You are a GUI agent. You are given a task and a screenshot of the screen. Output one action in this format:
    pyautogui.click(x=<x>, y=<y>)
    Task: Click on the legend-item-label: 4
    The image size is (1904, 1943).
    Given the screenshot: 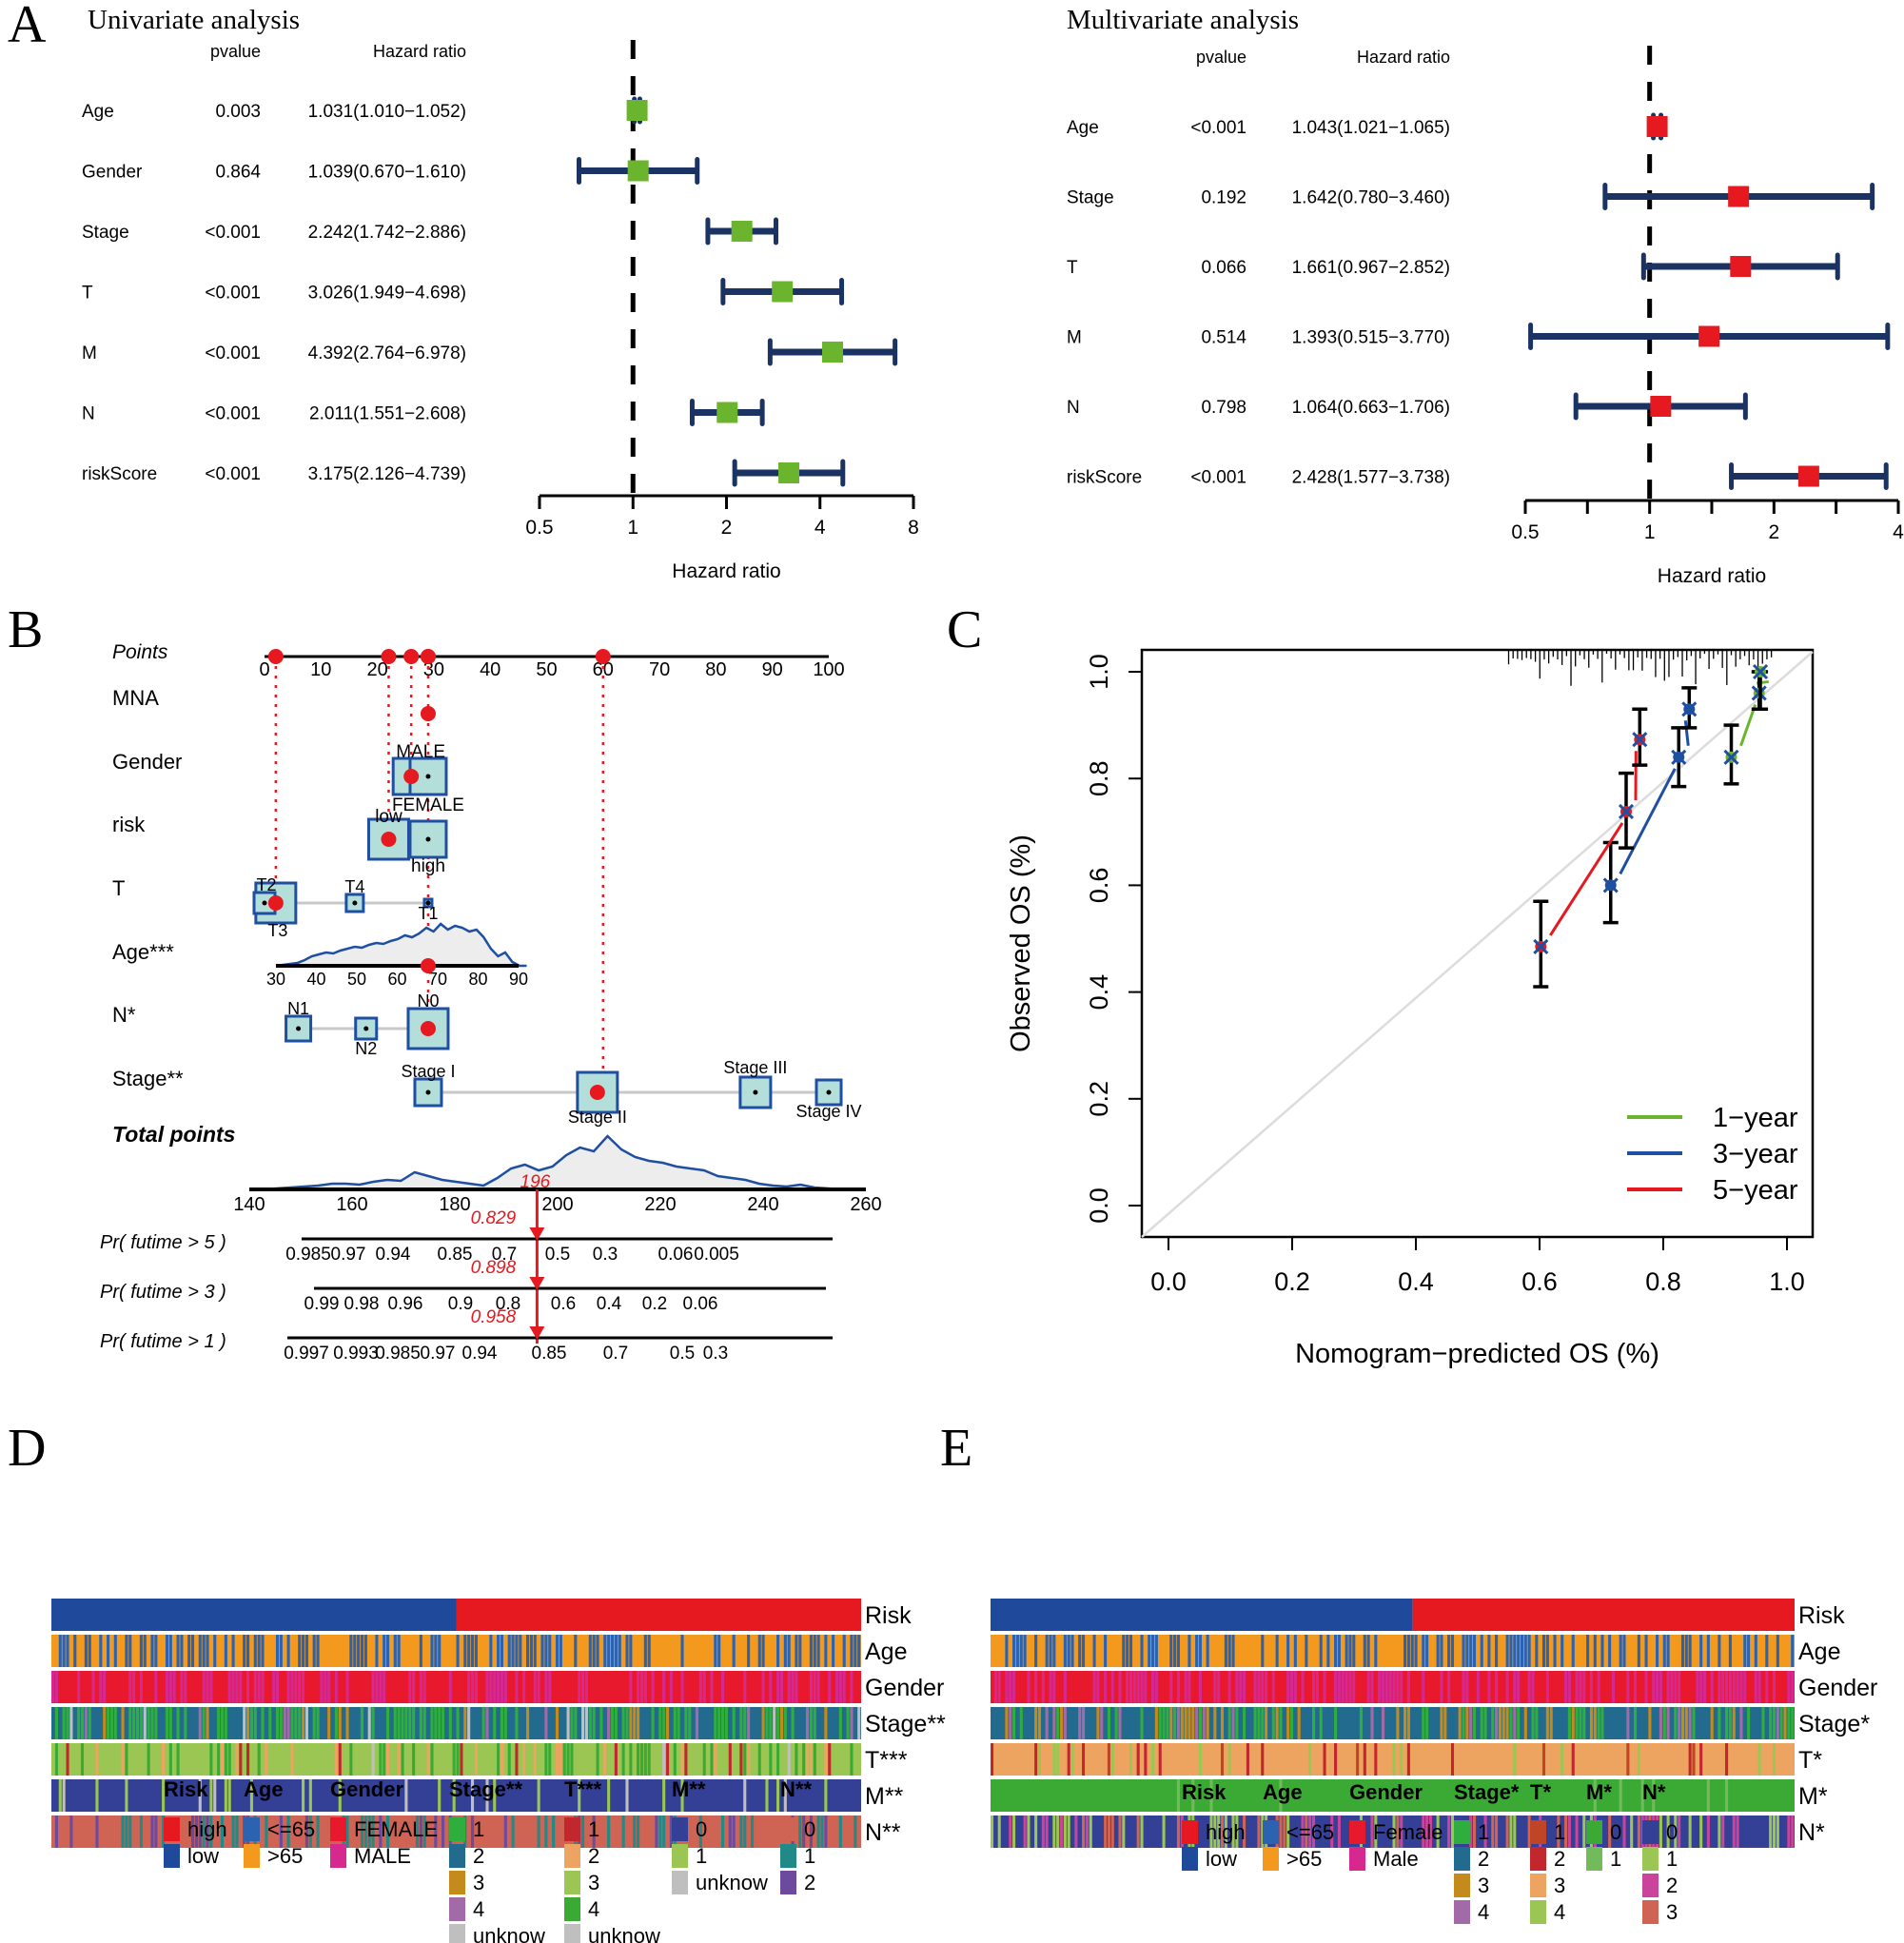 What is the action you would take?
    pyautogui.click(x=1559, y=1912)
    